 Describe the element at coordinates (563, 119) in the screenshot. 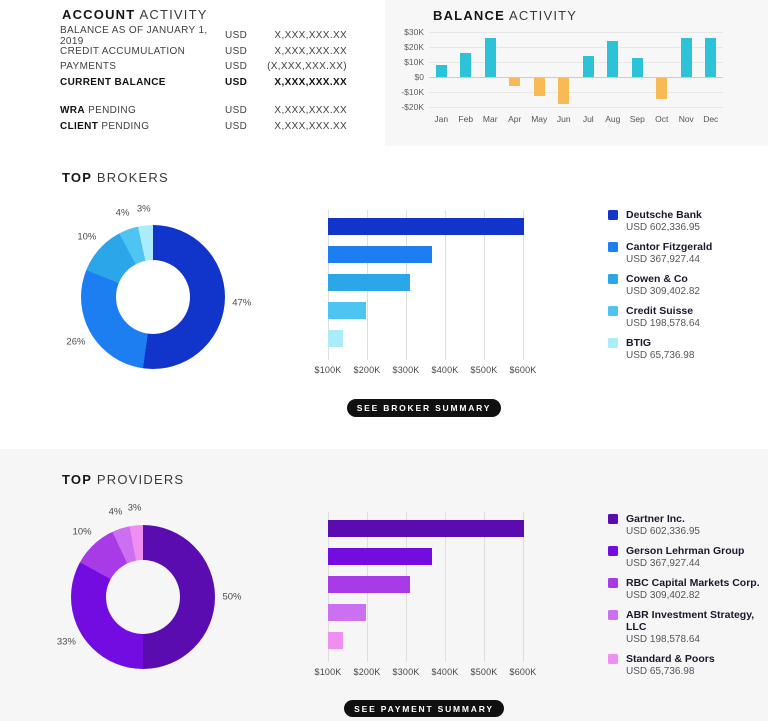

I see `x-axis-tick-label: Jun` at that location.